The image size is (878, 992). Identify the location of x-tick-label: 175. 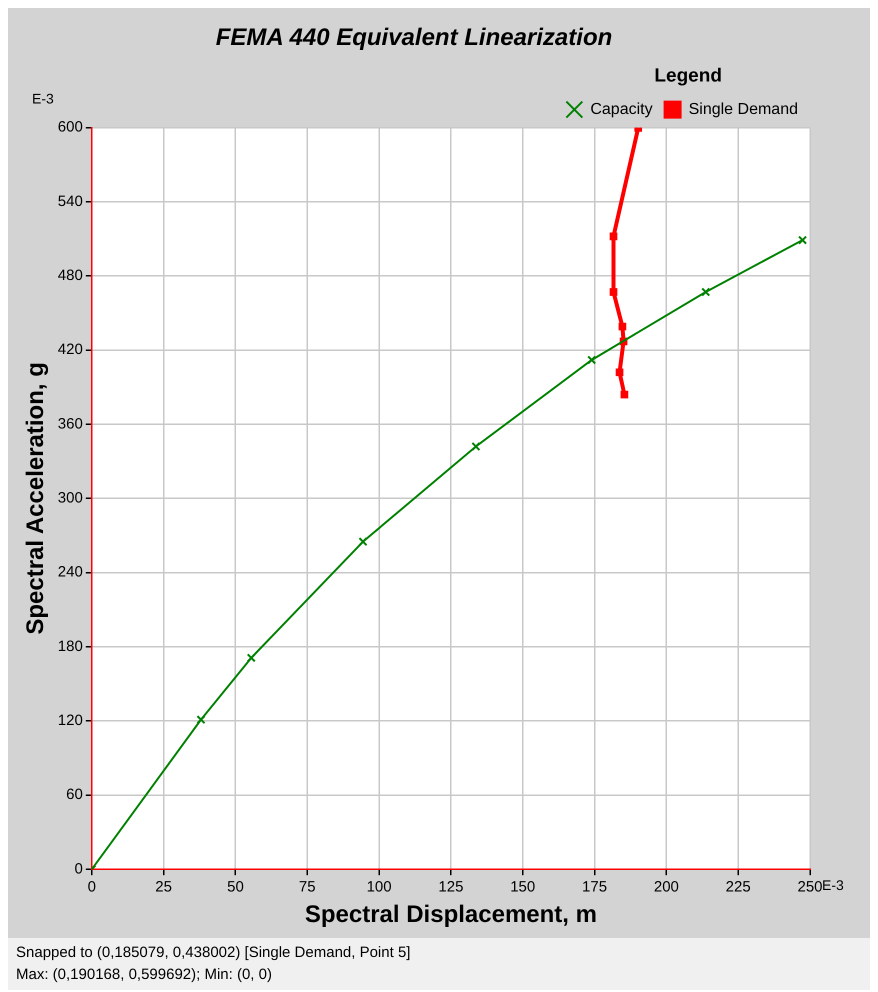
(595, 887).